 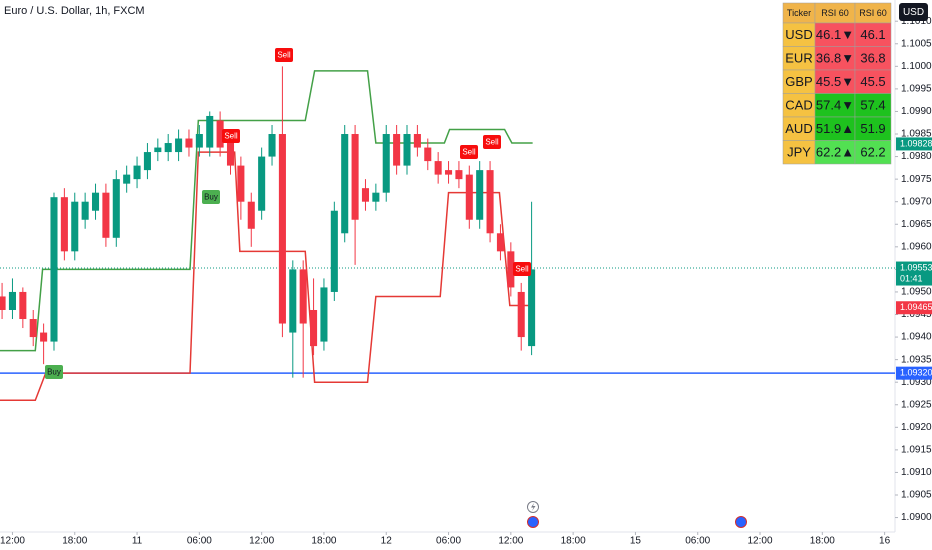 What do you see at coordinates (916, 89) in the screenshot?
I see `y-tick-label: 1.09950` at bounding box center [916, 89].